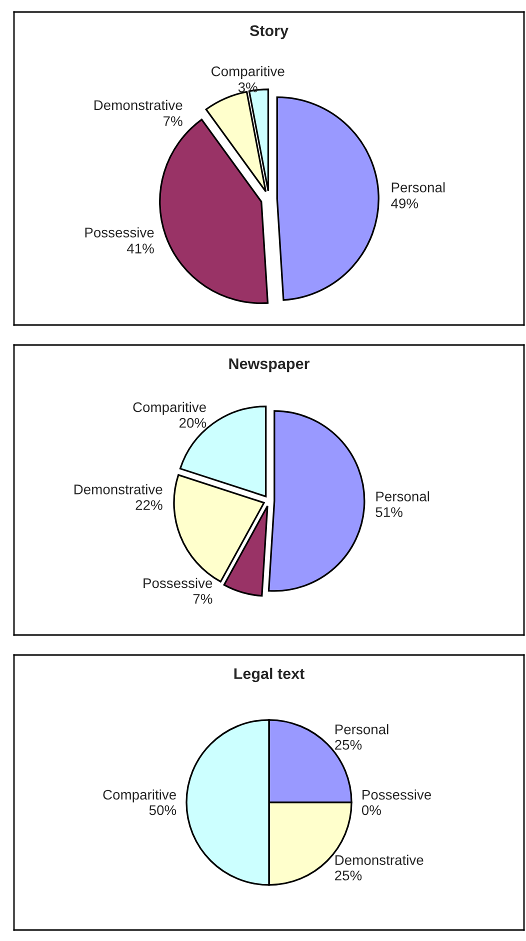 The image size is (526, 941). Describe the element at coordinates (269, 32) in the screenshot. I see `chart-title: Story` at that location.